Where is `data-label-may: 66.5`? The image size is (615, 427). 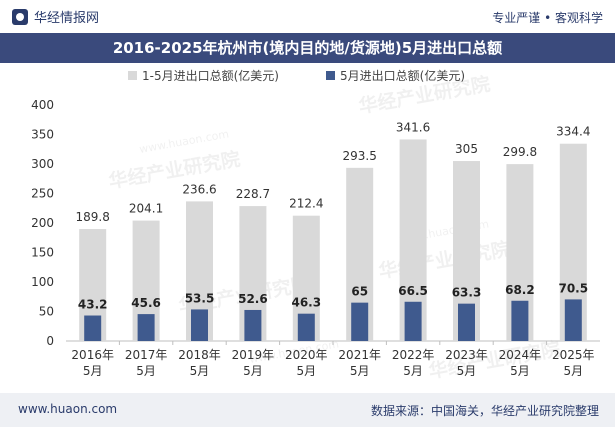 data-label-may: 66.5 is located at coordinates (413, 291).